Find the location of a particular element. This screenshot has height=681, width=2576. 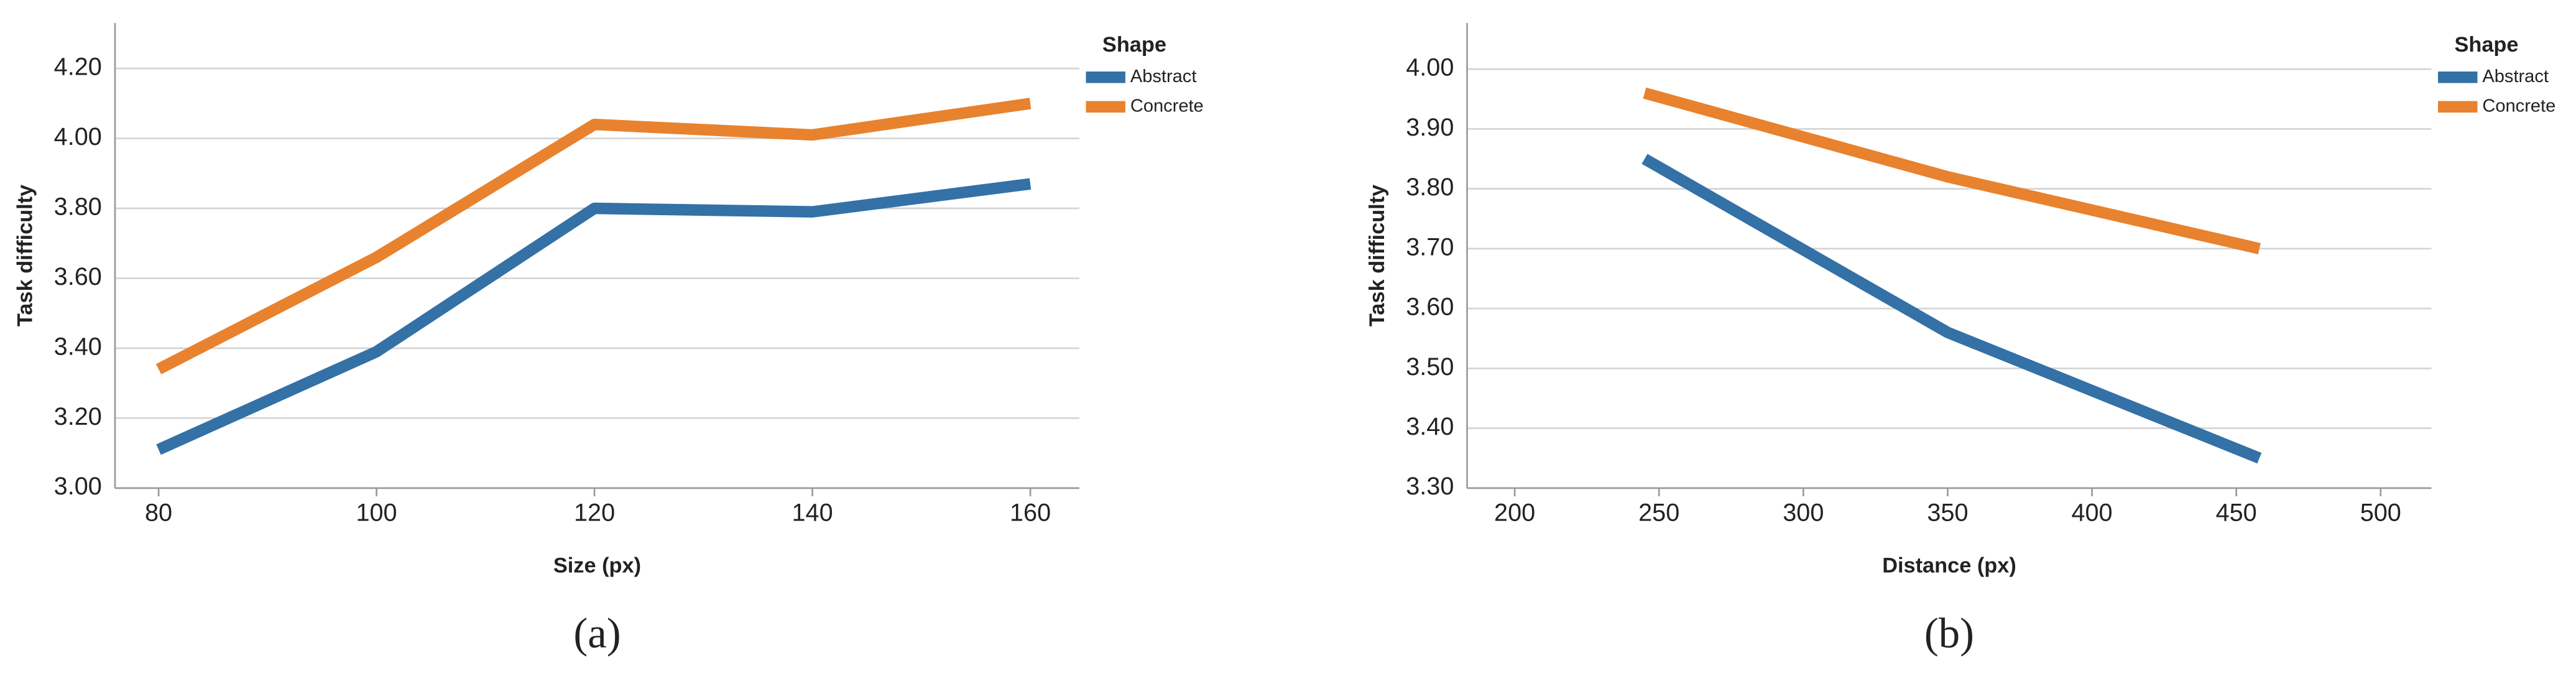

y-tick-label: 3.20 is located at coordinates (78, 417).